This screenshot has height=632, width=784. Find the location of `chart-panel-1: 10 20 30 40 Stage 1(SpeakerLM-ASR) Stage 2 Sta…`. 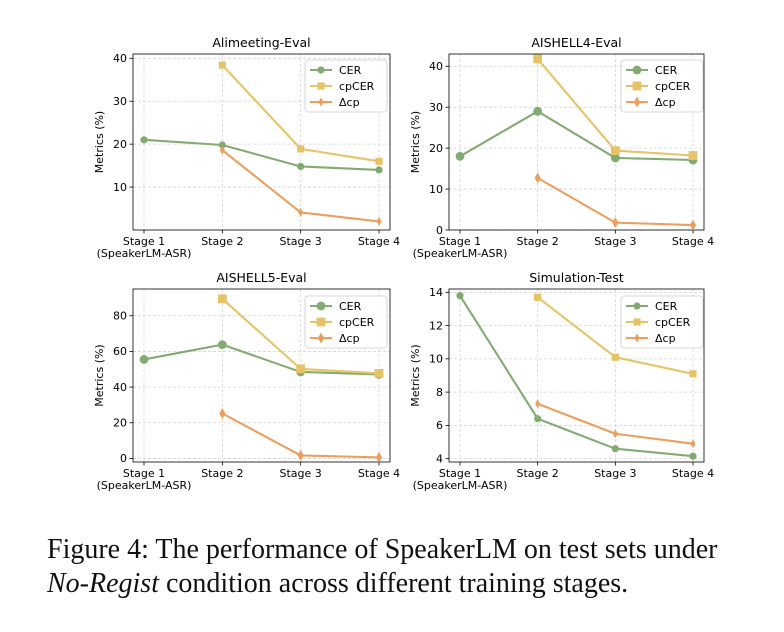

chart-panel-1: 10 20 30 40 Stage 1(SpeakerLM-ASR) Stage 2 Sta… is located at coordinates (246, 147).